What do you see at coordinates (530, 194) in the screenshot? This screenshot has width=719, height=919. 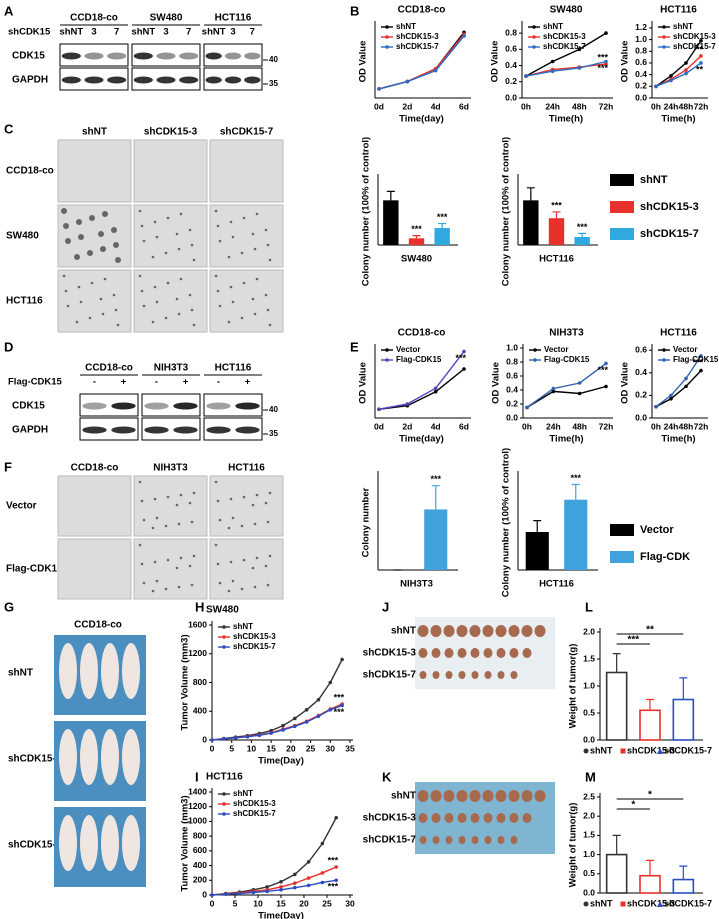 I see `error-bar` at bounding box center [530, 194].